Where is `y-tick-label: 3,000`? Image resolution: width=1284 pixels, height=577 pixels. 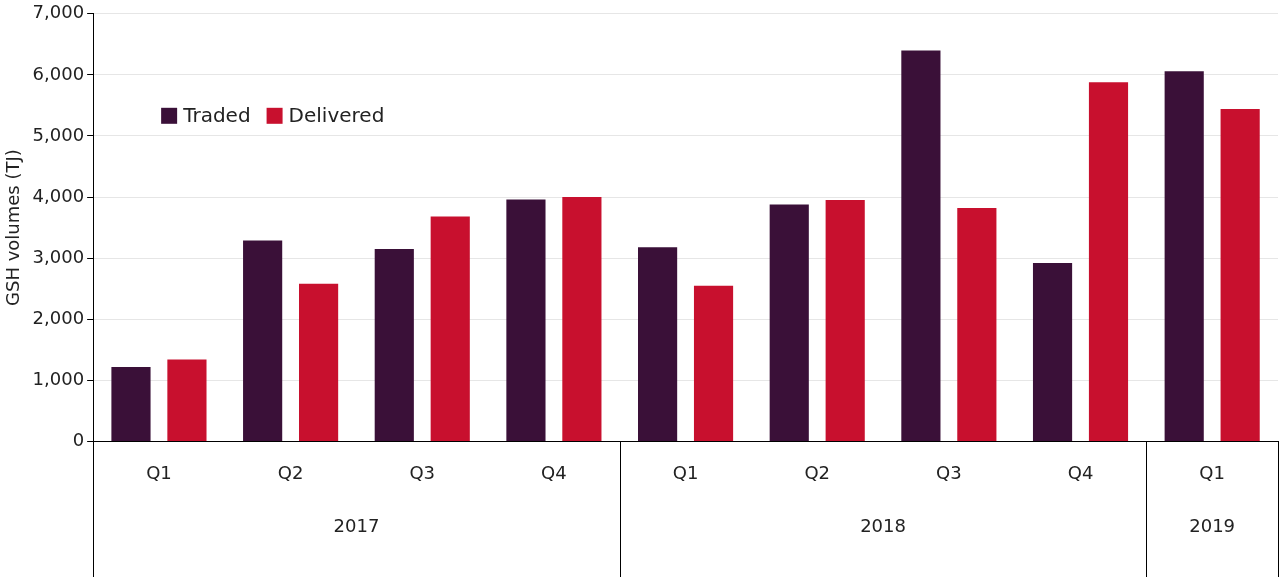
y-tick-label: 3,000 is located at coordinates (58, 256).